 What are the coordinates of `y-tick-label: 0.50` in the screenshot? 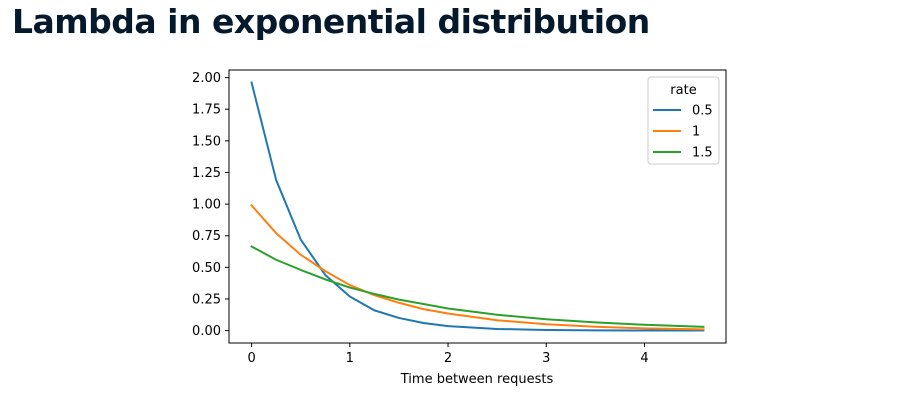 It's located at (206, 268).